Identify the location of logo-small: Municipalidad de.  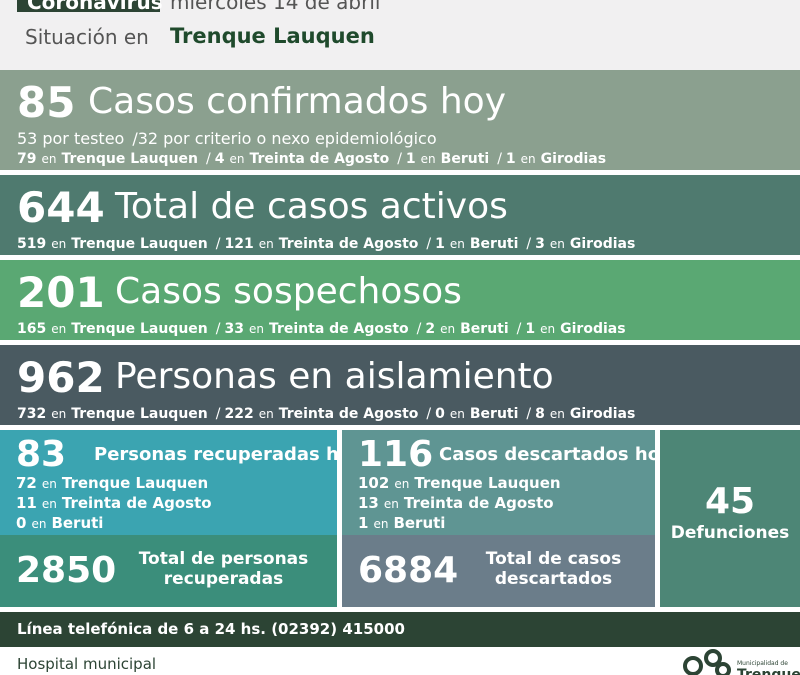
(762, 663).